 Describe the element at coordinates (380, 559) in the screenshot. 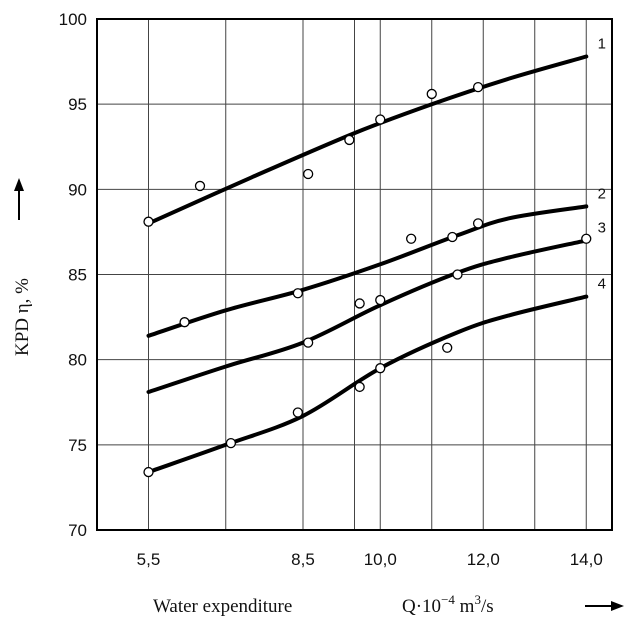

I see `x-tick-label: 10,0` at that location.